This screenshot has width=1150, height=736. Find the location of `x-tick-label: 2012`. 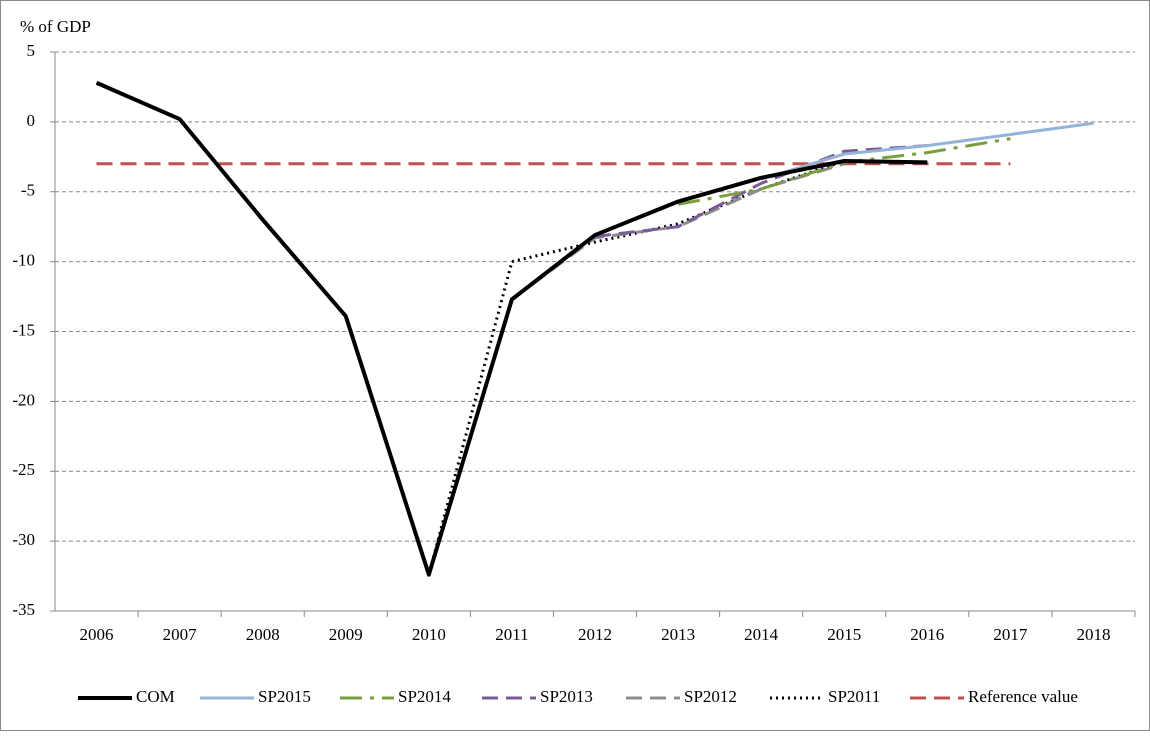

x-tick-label: 2012 is located at coordinates (595, 634).